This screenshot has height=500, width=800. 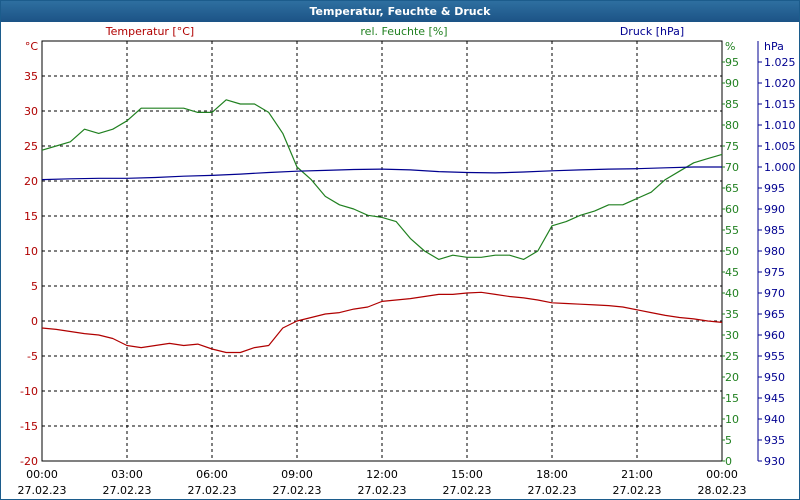 I want to click on humidity-tick-label: 90, so click(x=732, y=83).